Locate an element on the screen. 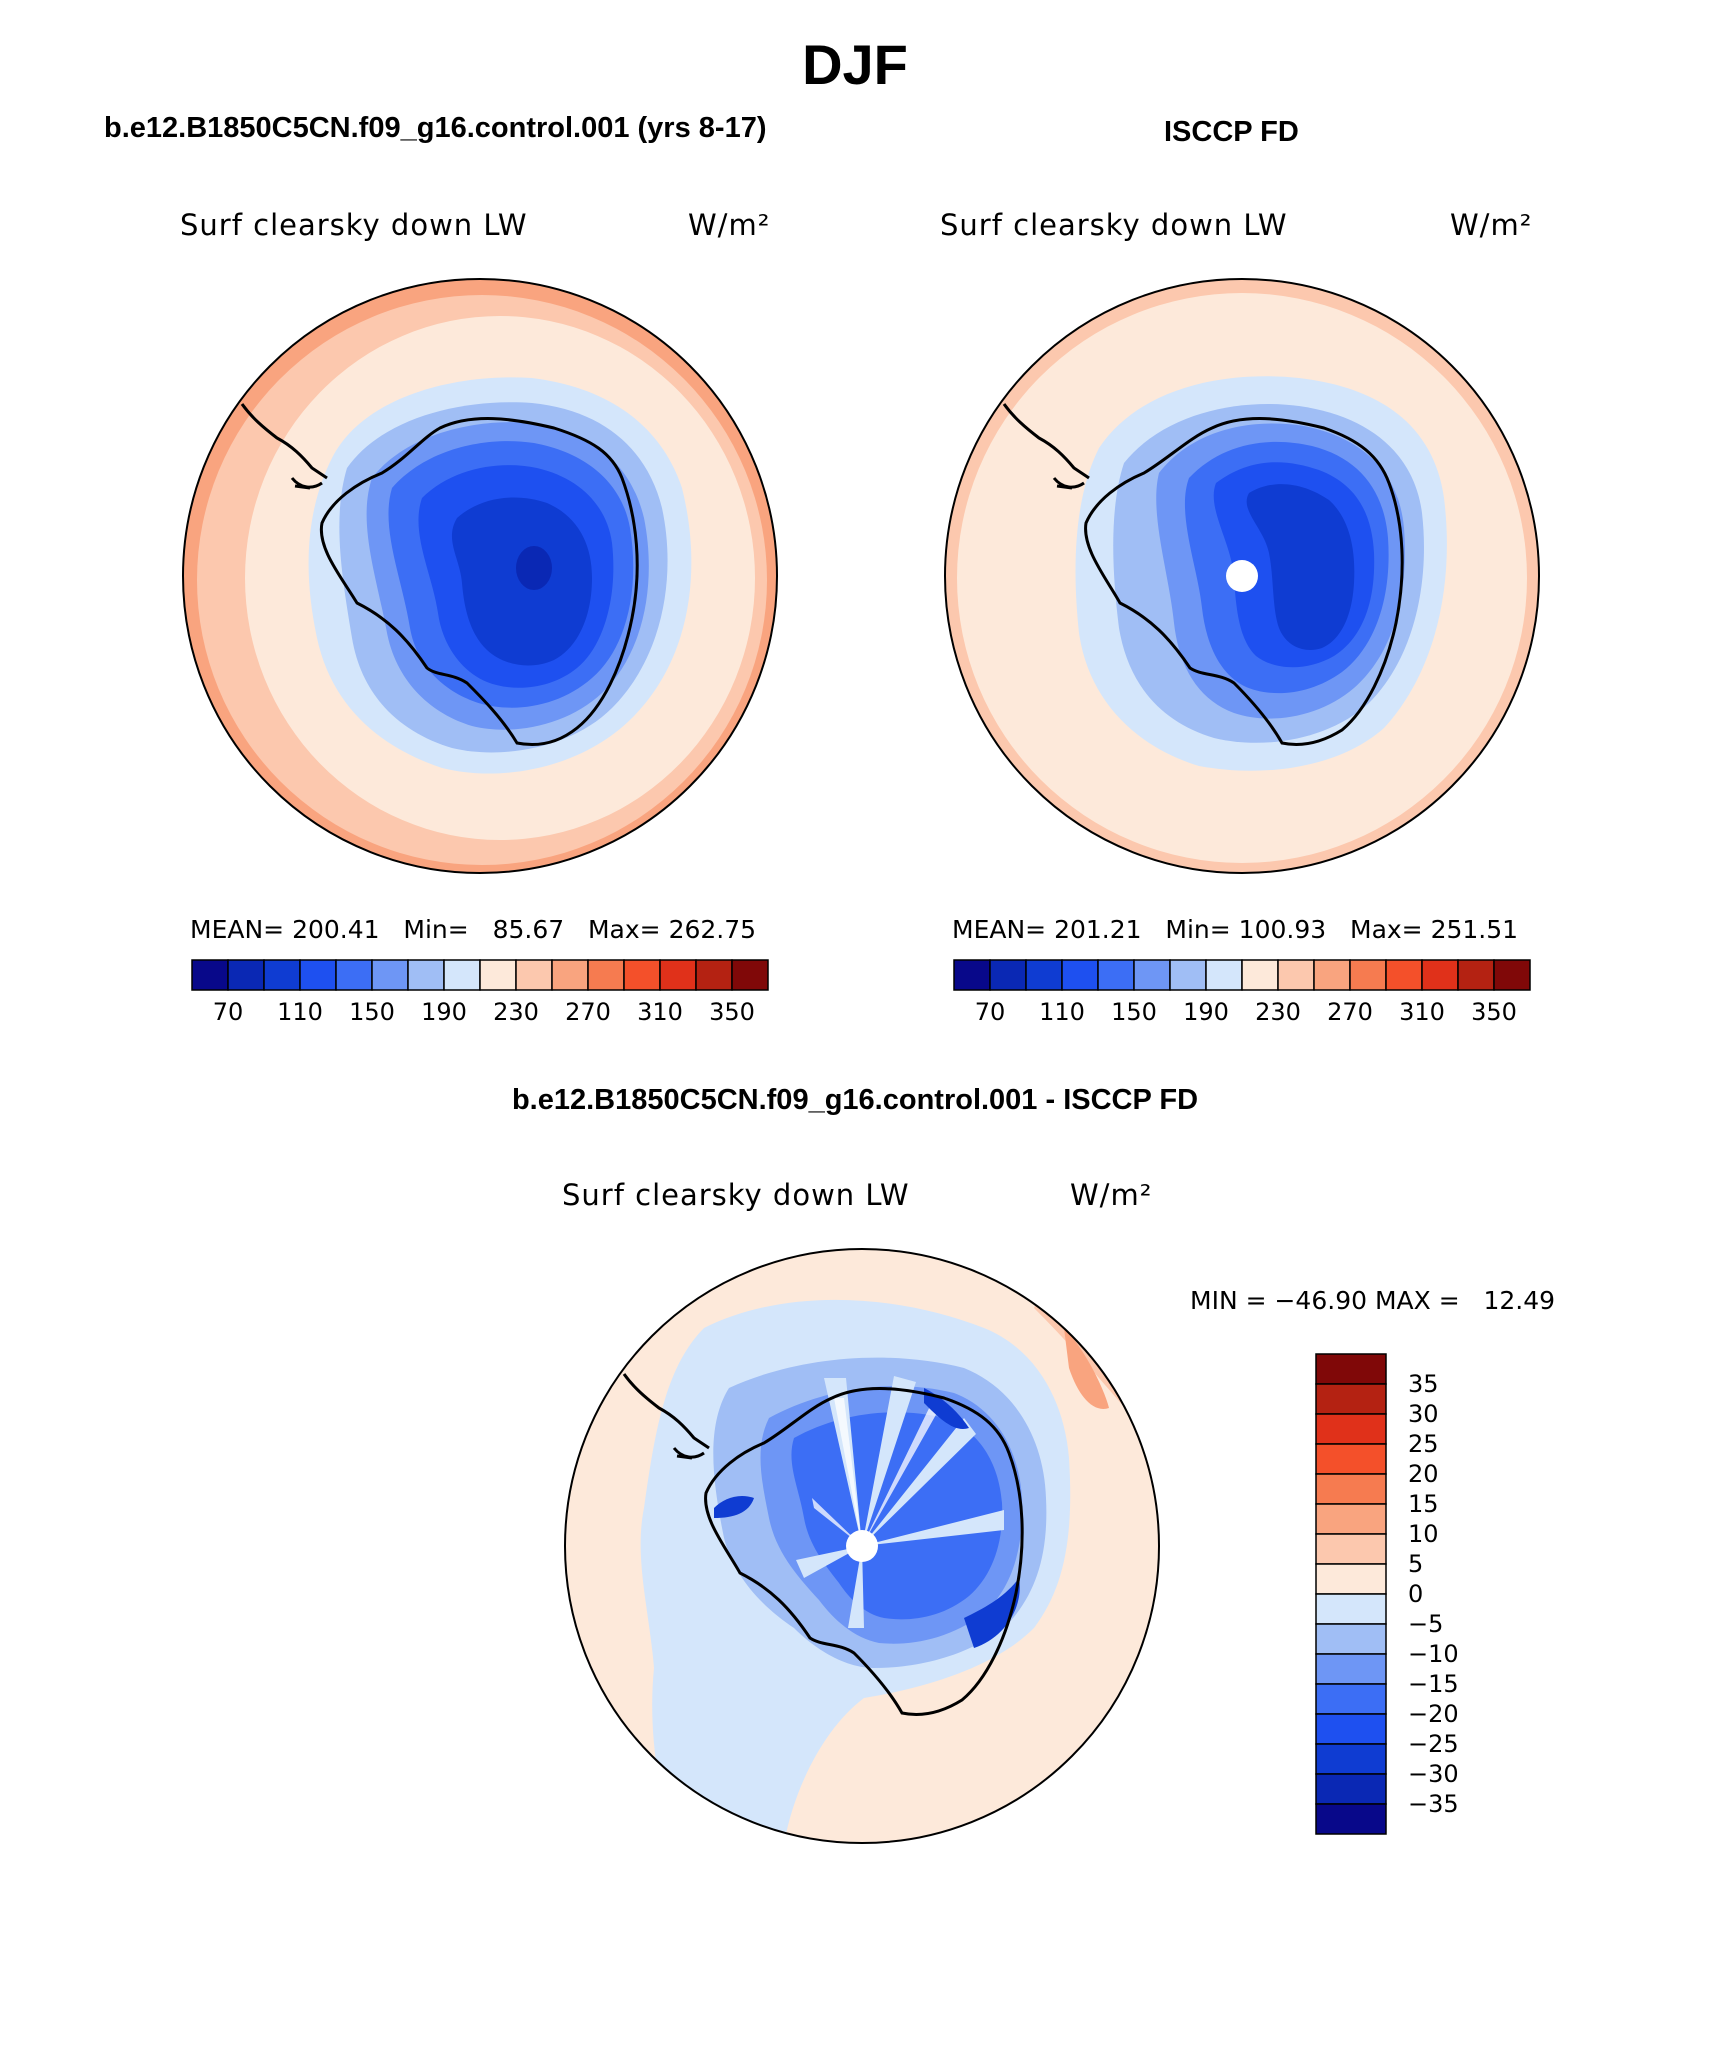 This screenshot has width=1710, height=2056. colorbar-tick-label: −15 is located at coordinates (1433, 1684).